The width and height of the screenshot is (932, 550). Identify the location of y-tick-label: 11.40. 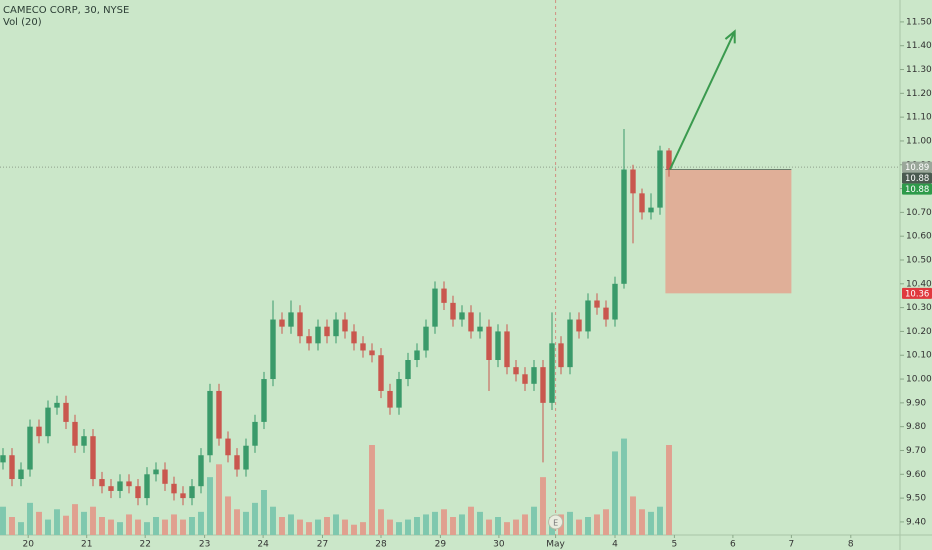
(919, 46).